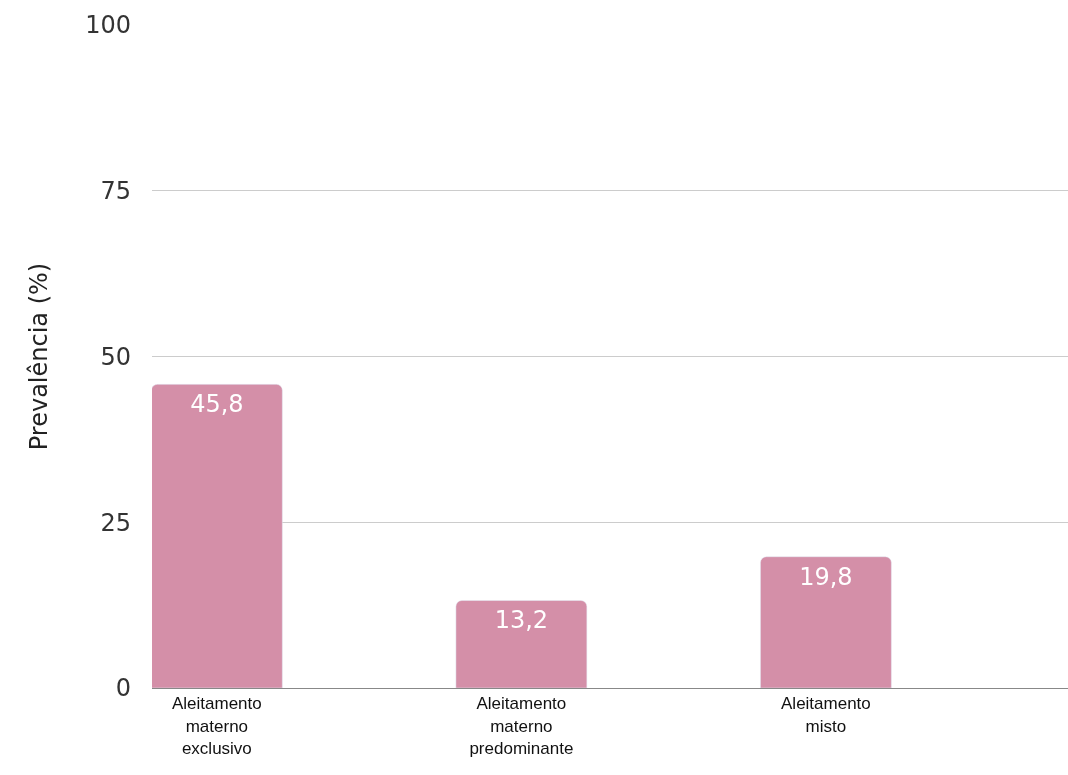 The image size is (1068, 775). I want to click on y-tick-label: 100, so click(108, 25).